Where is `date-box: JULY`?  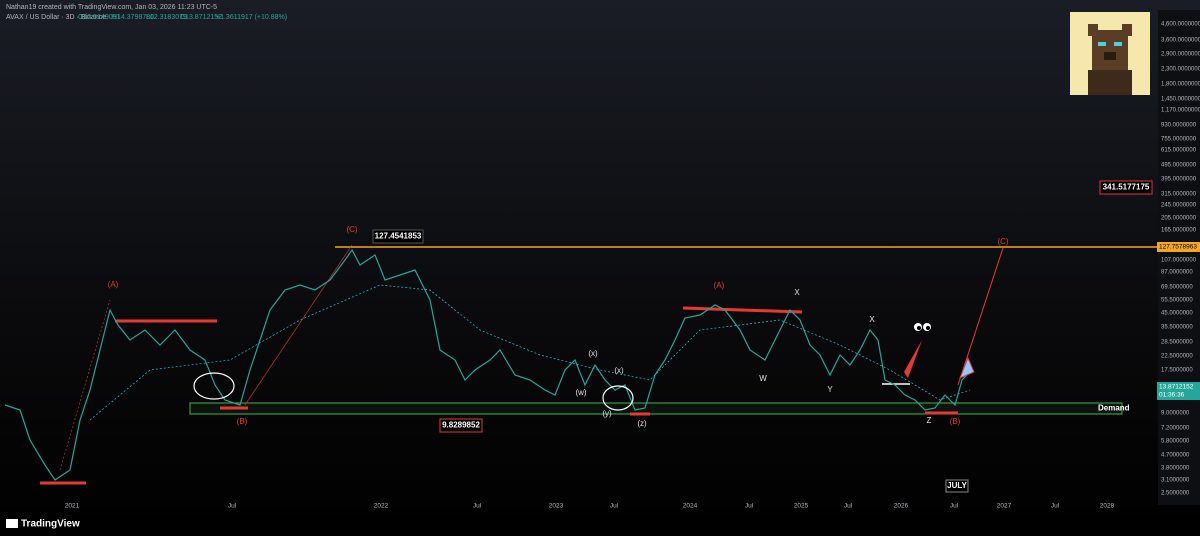 date-box: JULY is located at coordinates (957, 486).